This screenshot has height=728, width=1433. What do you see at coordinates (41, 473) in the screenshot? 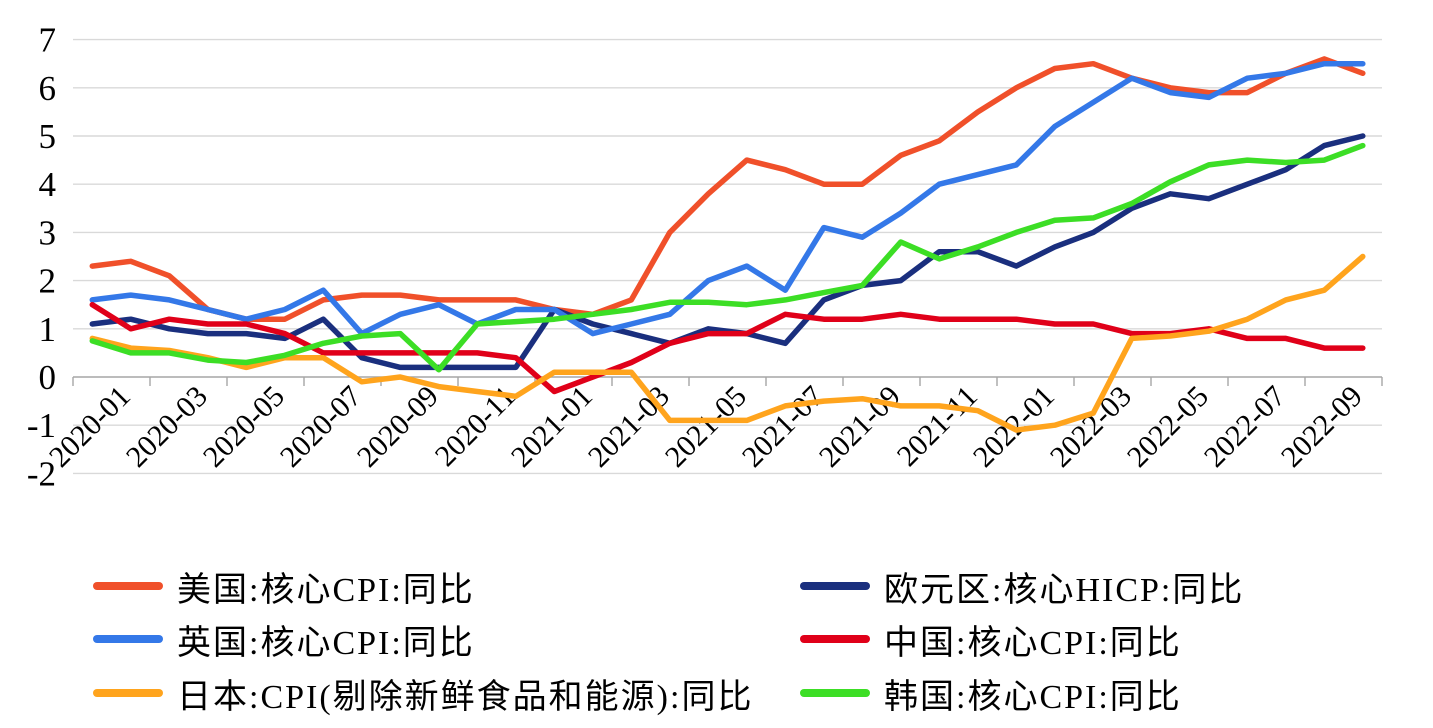
I see `y-axis-label: -2` at bounding box center [41, 473].